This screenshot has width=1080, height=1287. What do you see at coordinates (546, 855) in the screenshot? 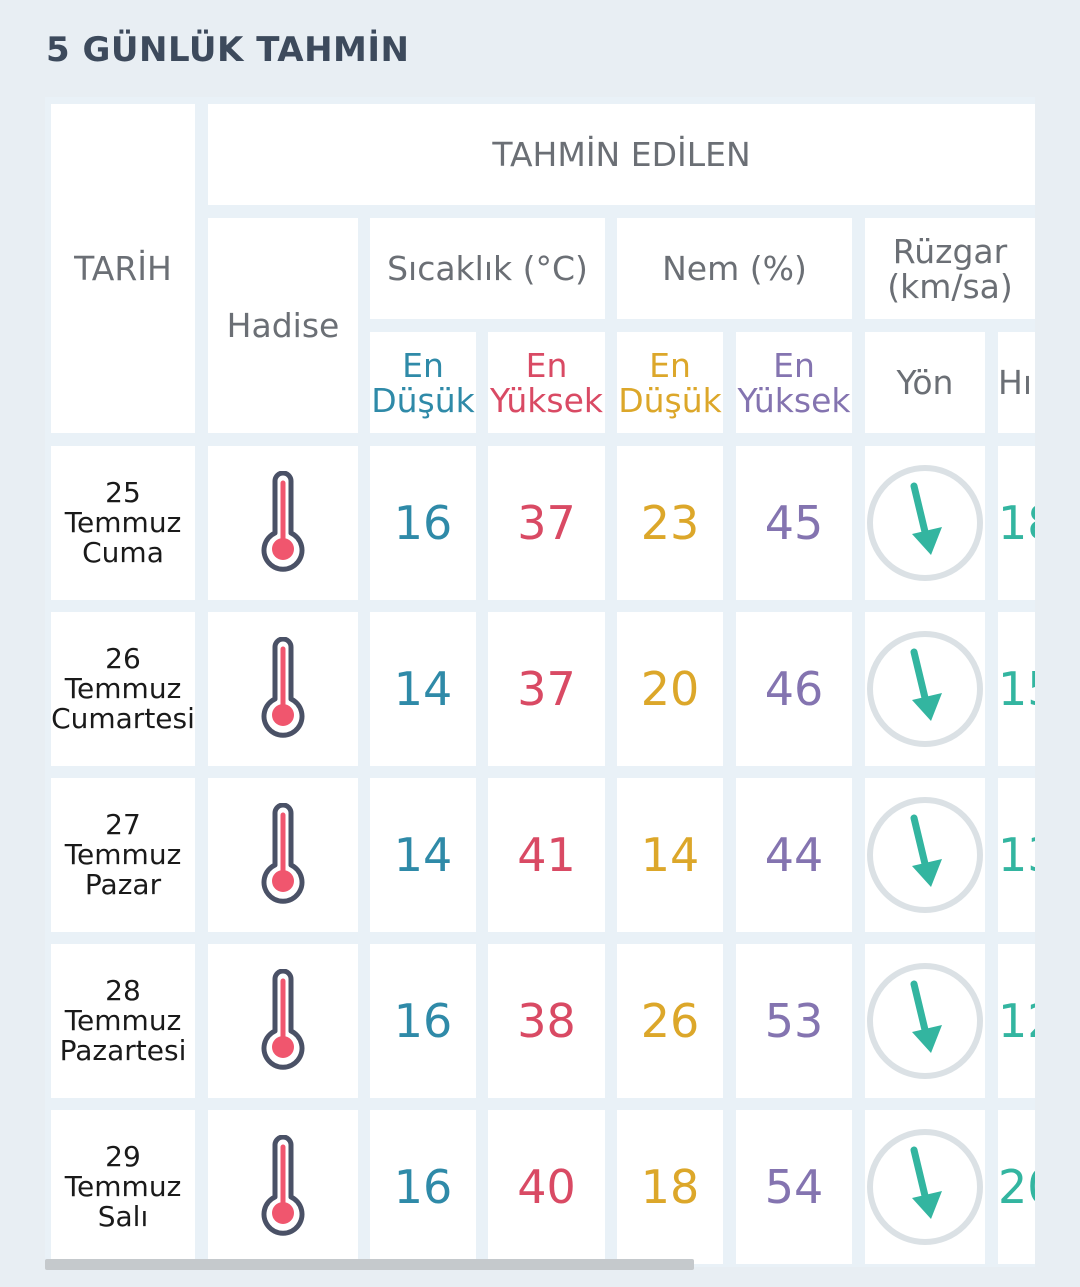
I see `row-temp-high: 41` at bounding box center [546, 855].